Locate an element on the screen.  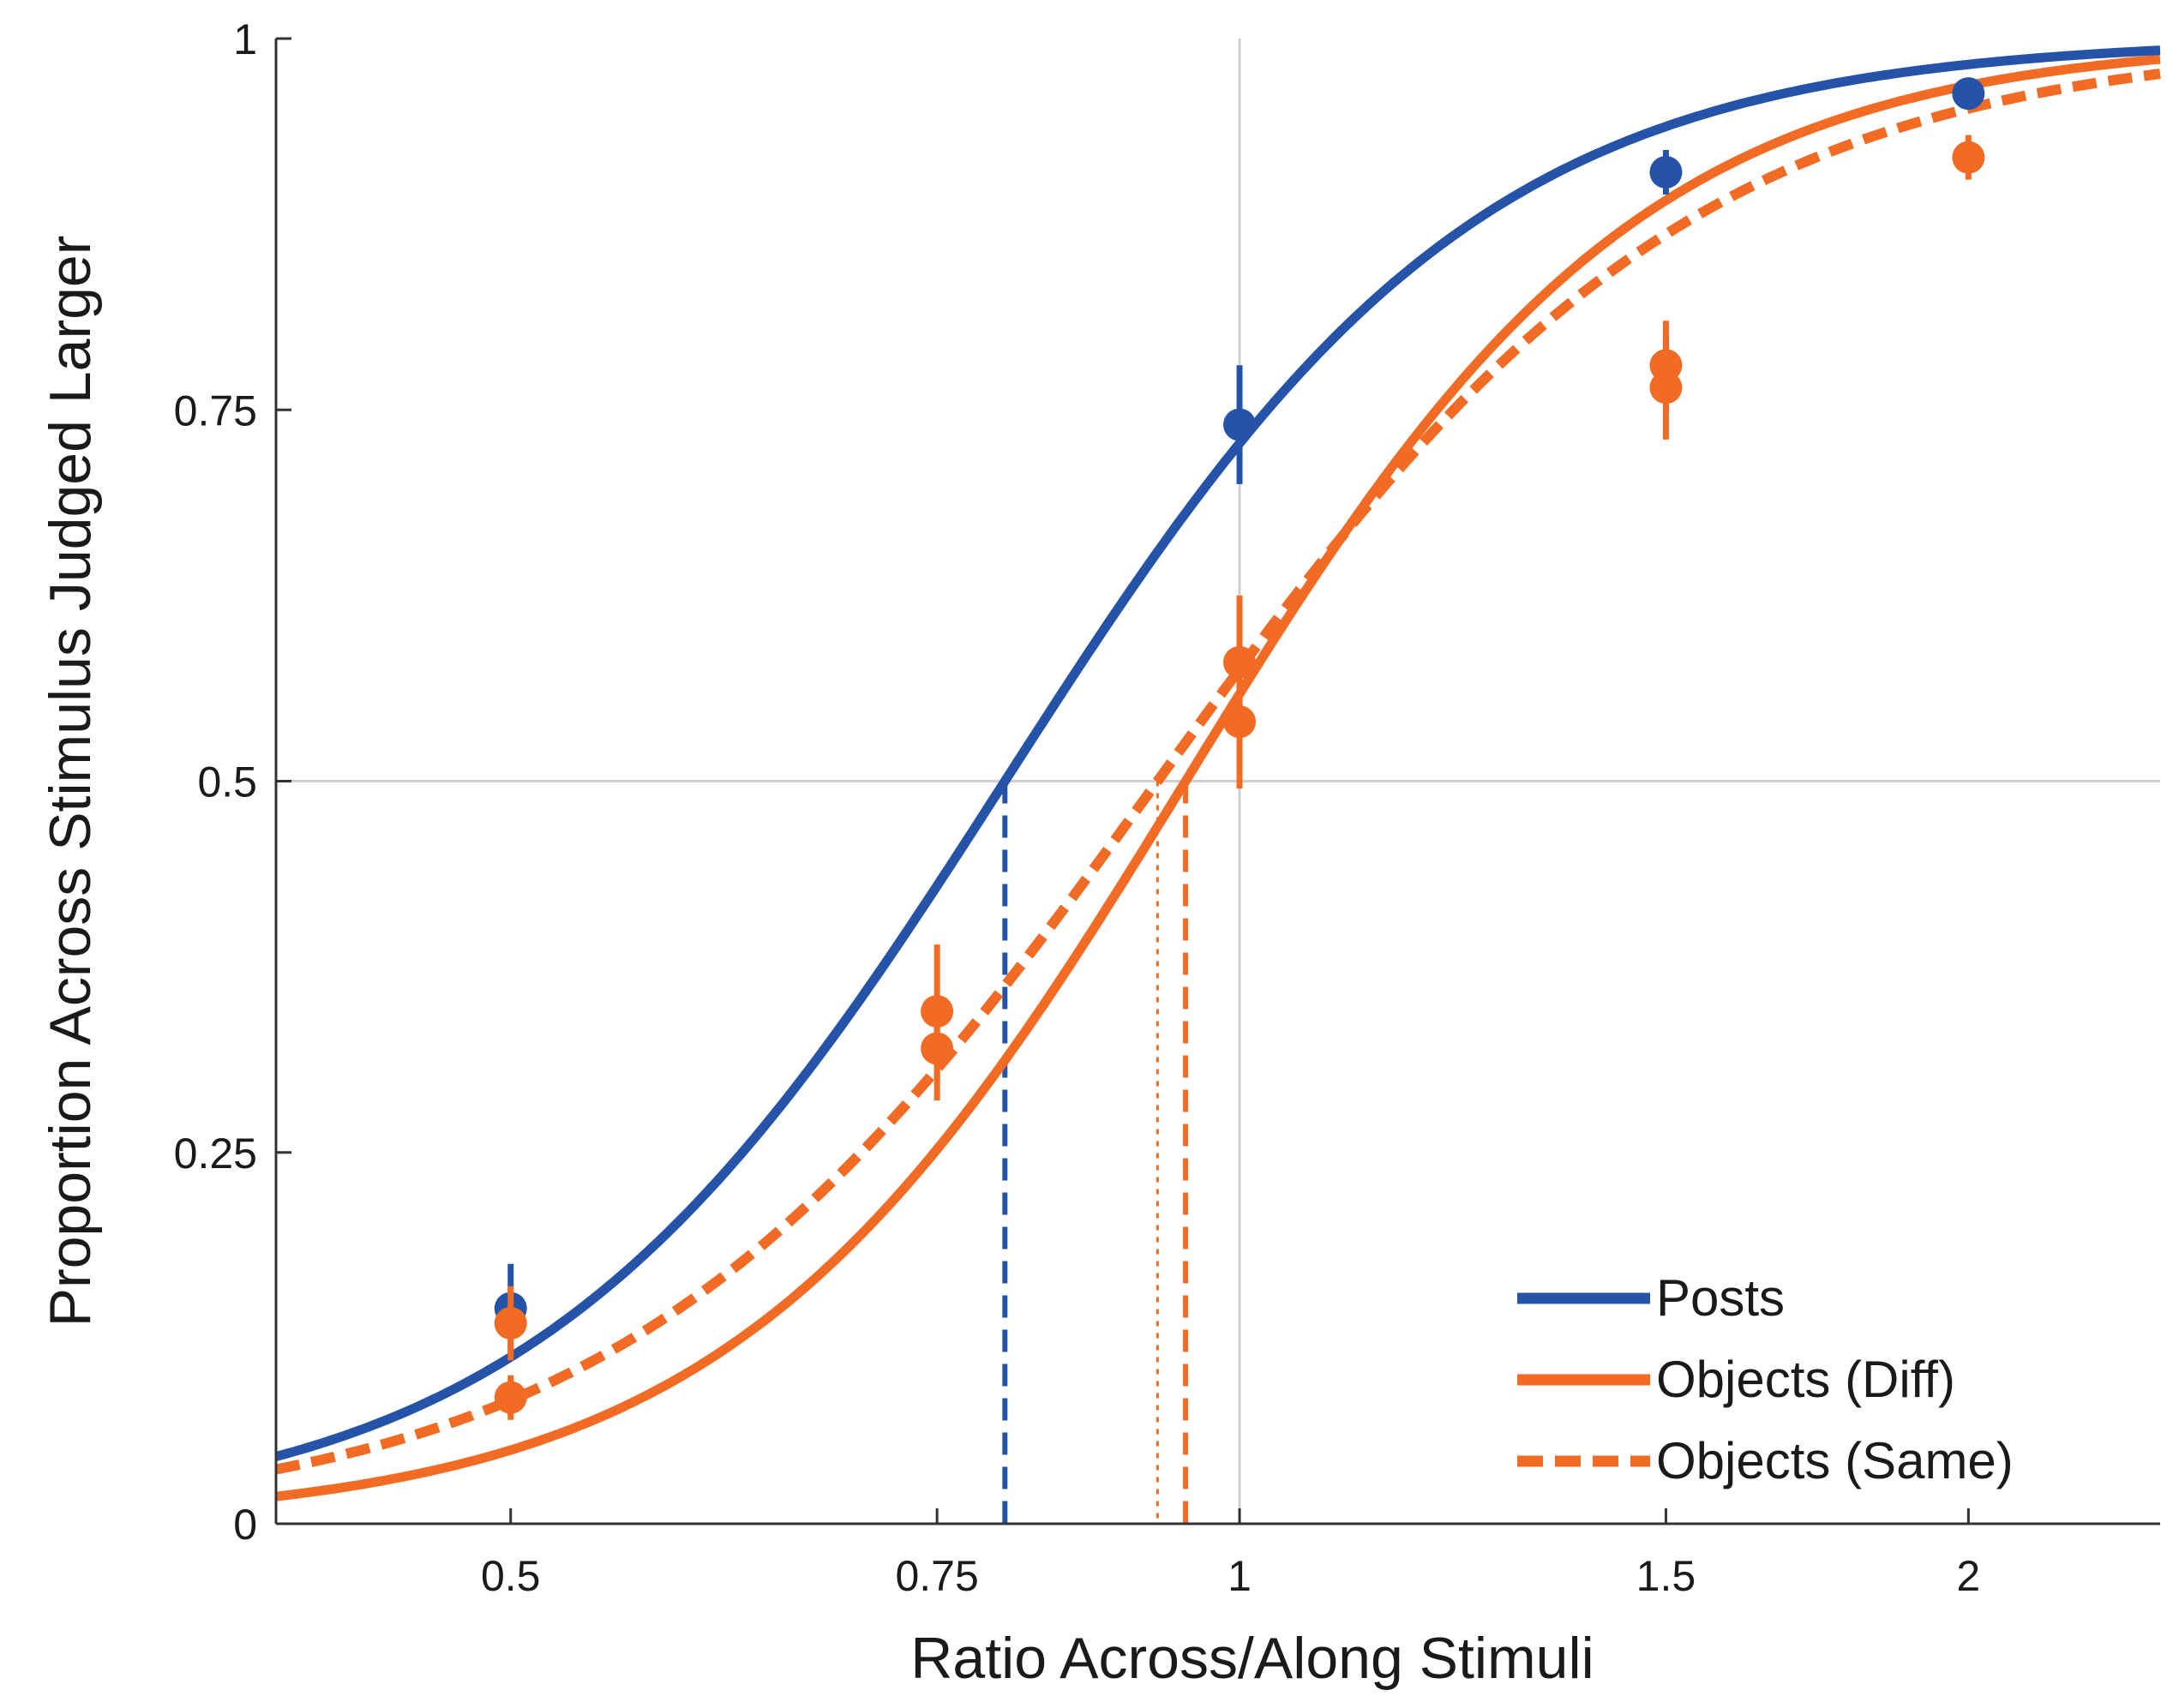
x-tick-label: 1 is located at coordinates (1240, 1576).